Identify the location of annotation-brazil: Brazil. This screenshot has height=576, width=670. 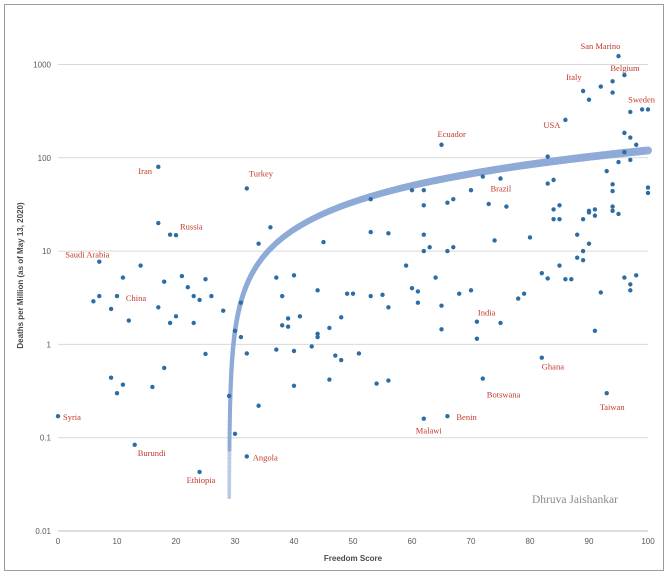
(501, 189).